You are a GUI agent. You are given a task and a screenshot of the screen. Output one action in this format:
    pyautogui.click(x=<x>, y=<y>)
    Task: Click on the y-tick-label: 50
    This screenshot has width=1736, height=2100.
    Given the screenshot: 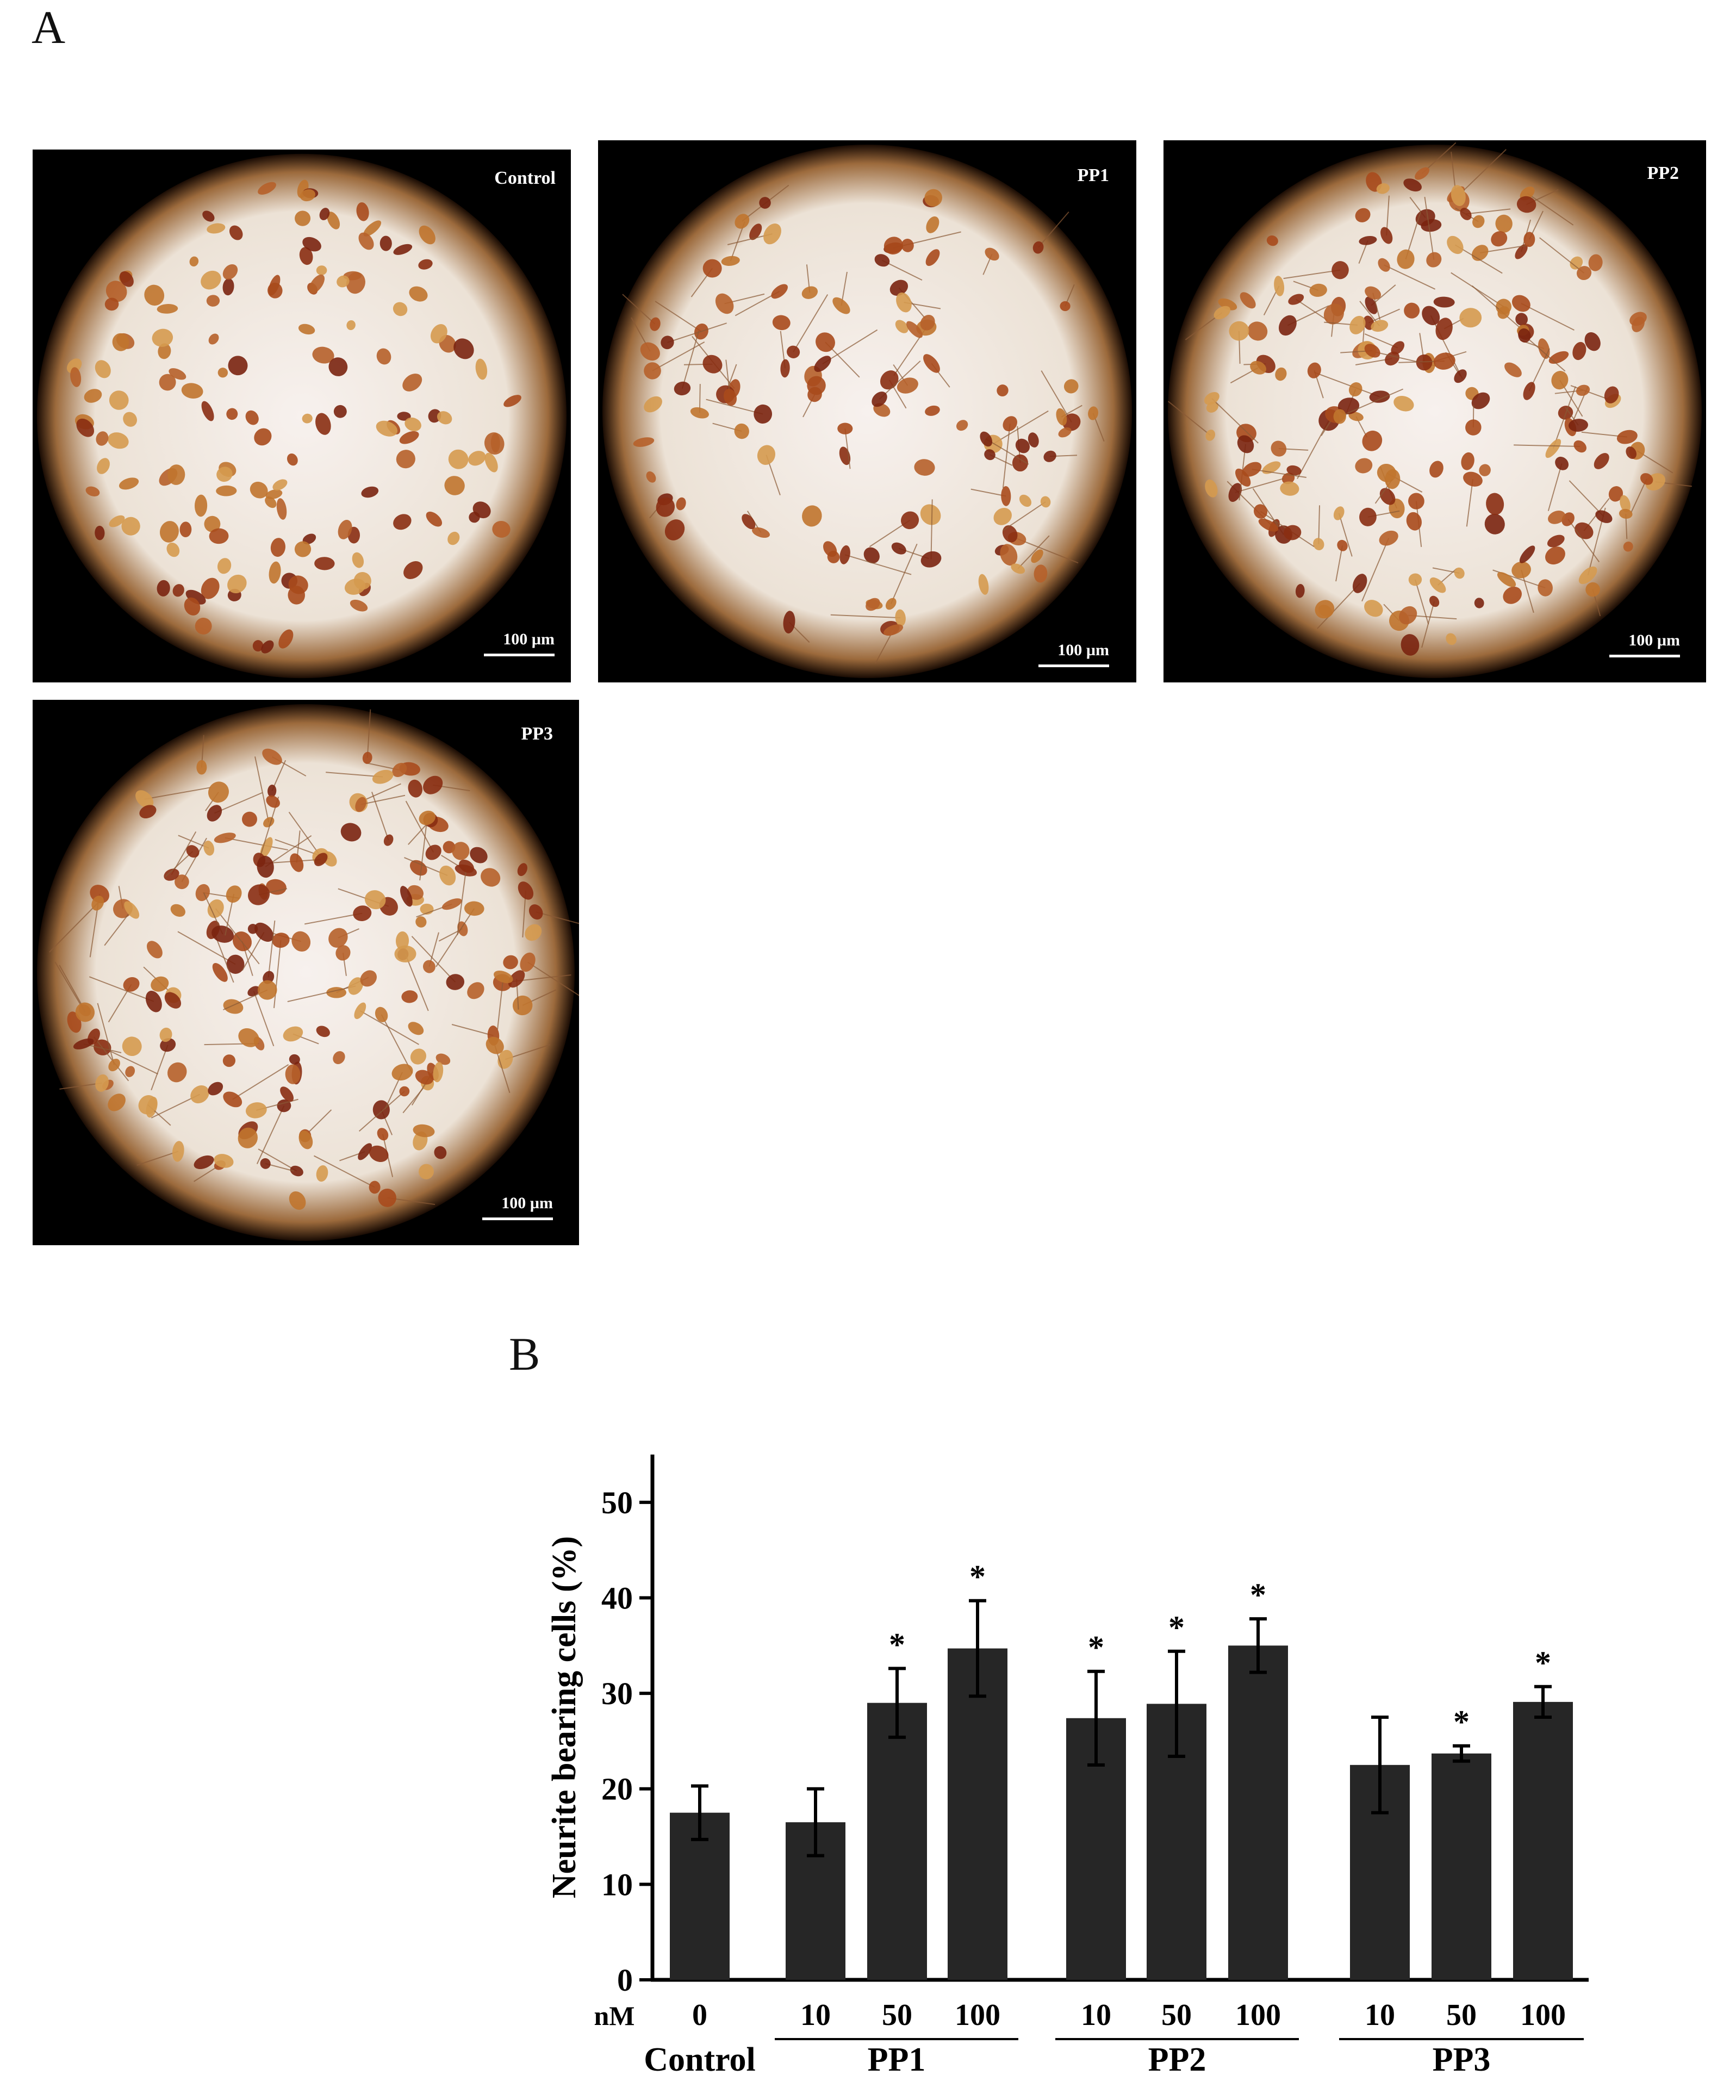 What is the action you would take?
    pyautogui.click(x=617, y=1502)
    